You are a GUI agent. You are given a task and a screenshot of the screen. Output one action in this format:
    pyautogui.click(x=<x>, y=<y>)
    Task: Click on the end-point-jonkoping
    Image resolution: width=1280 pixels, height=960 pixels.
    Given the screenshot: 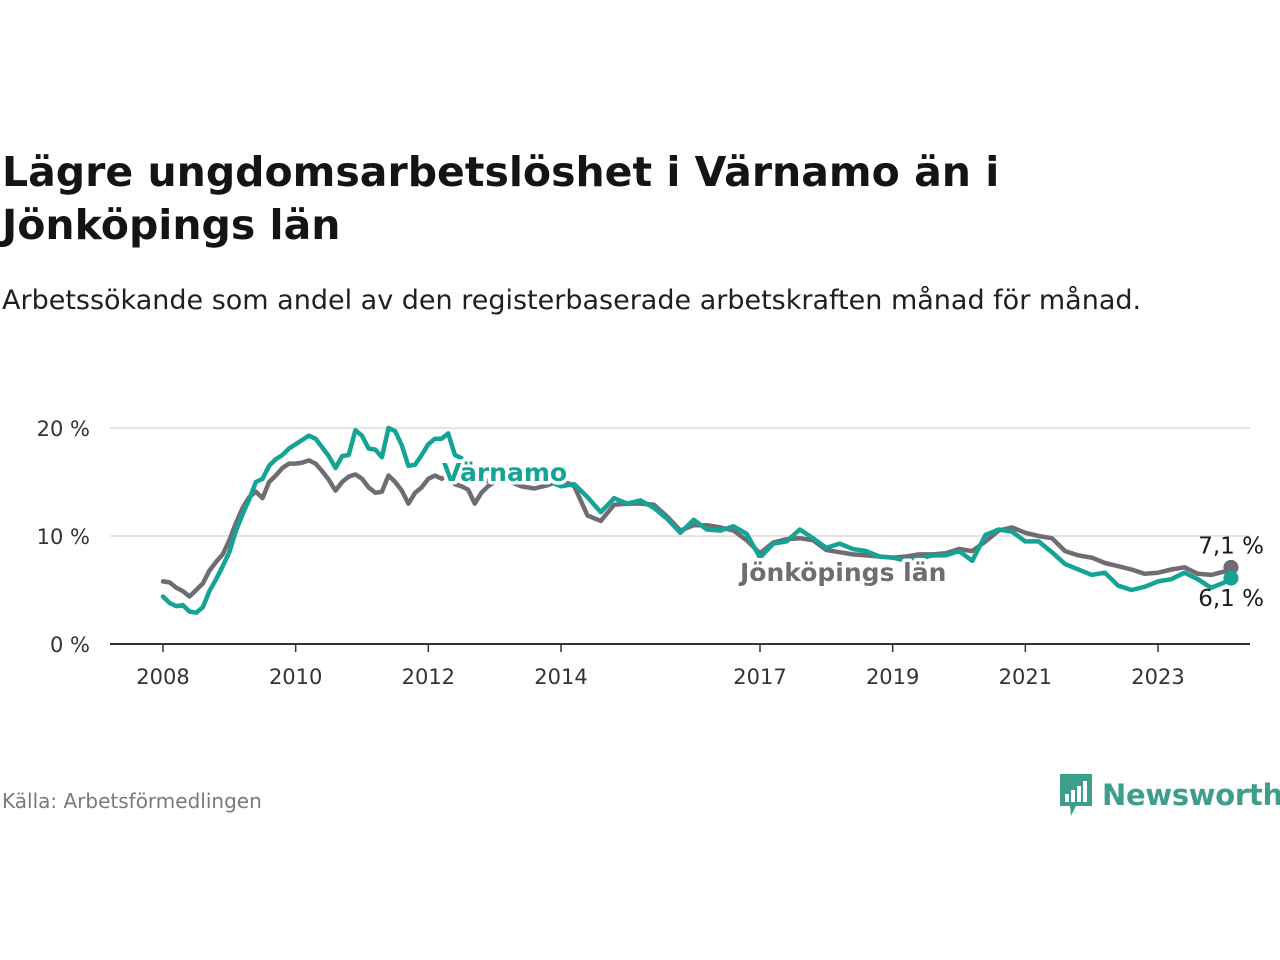 What is the action you would take?
    pyautogui.click(x=1231, y=567)
    